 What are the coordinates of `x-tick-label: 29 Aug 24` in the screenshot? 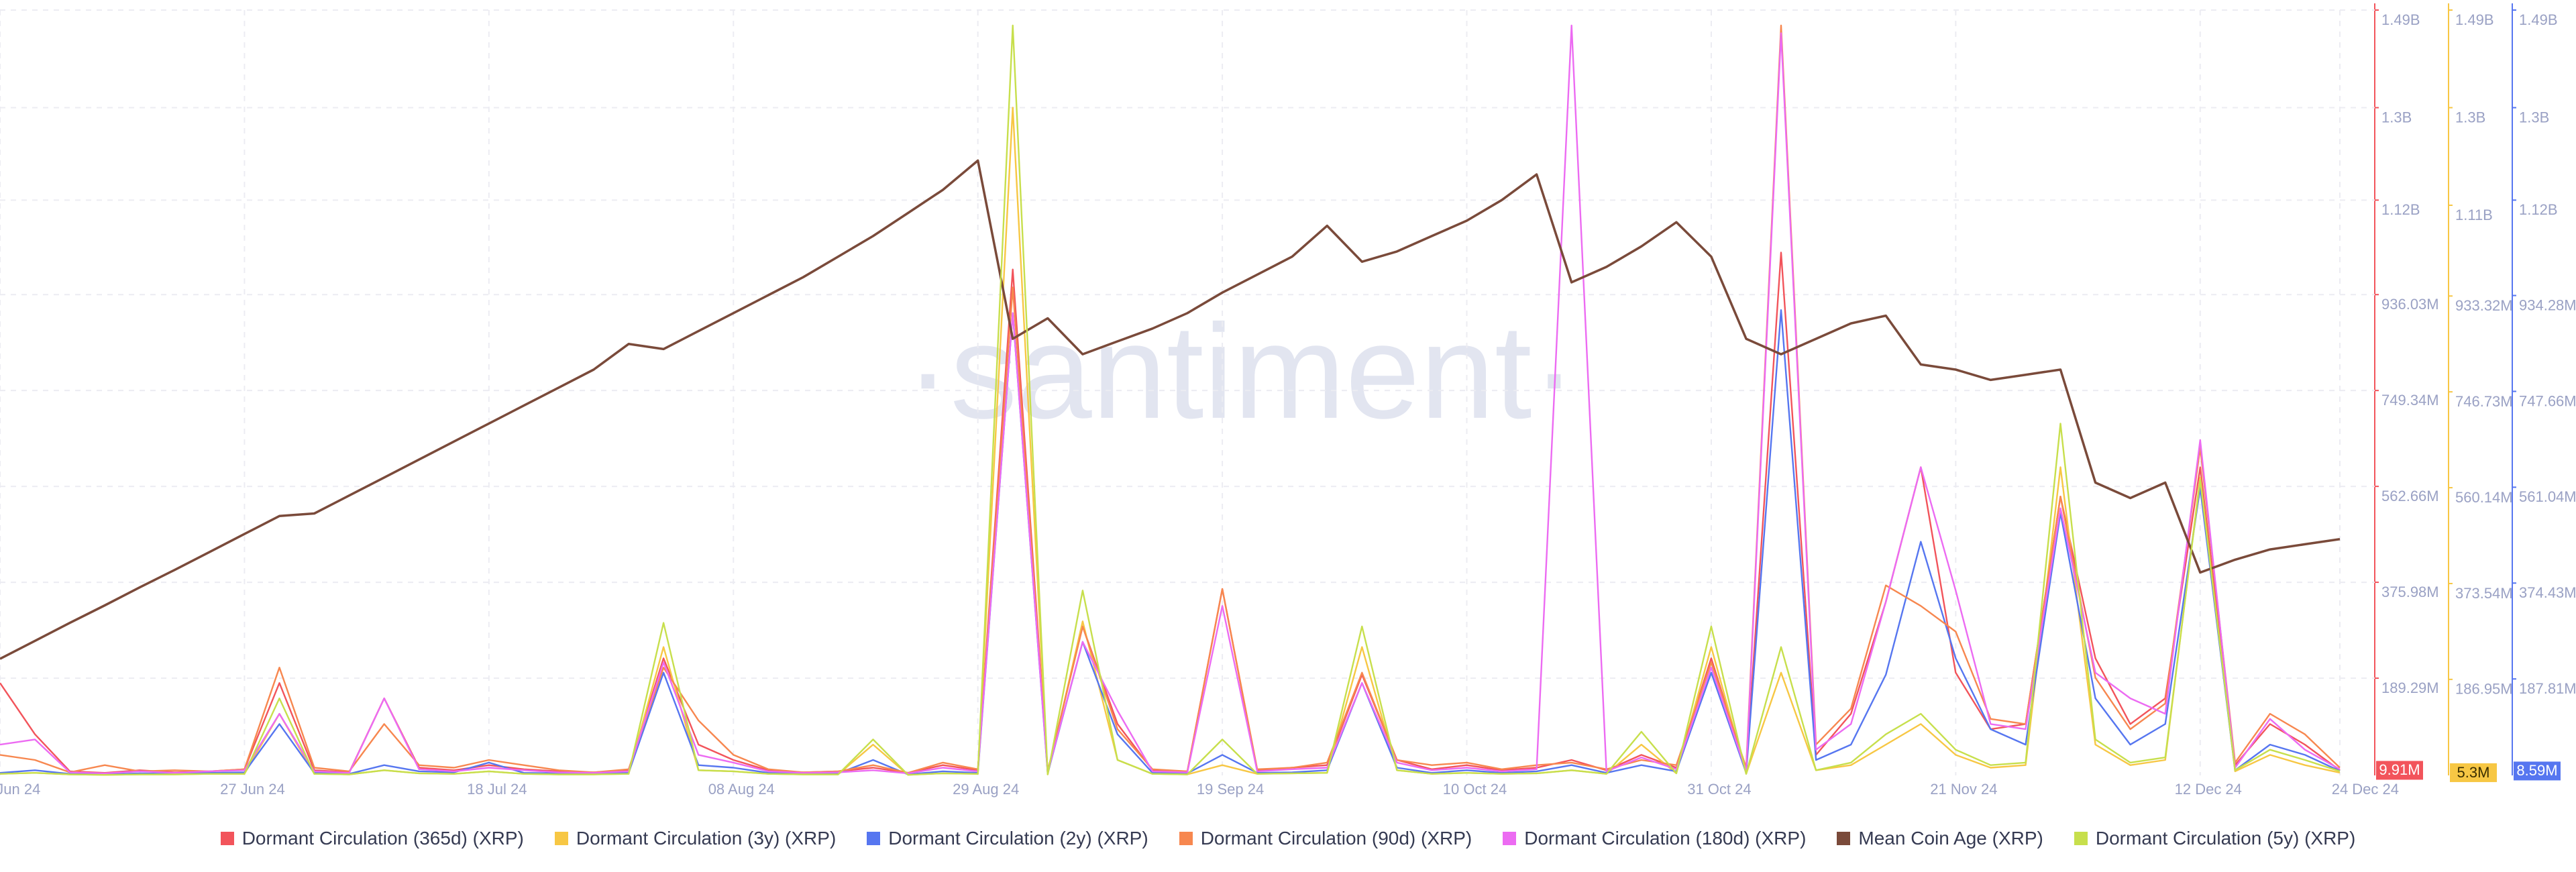 It's located at (986, 790).